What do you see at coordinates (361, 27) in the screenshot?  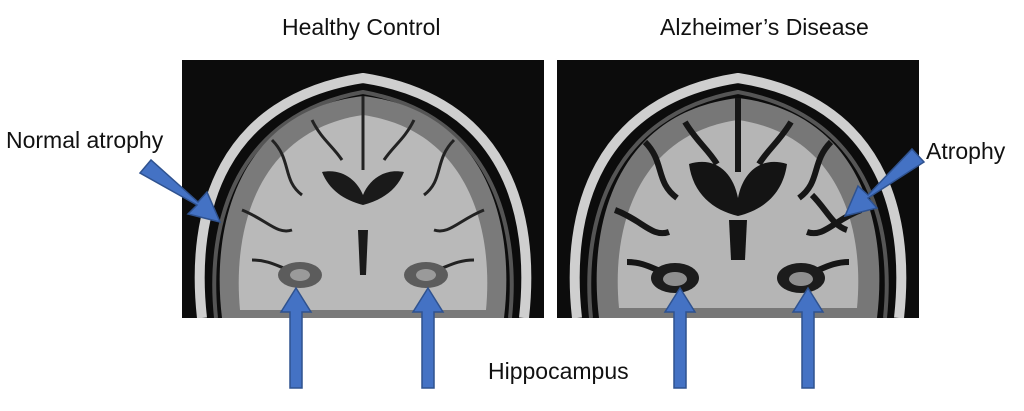 I see `title-healthy-control: Healthy Control` at bounding box center [361, 27].